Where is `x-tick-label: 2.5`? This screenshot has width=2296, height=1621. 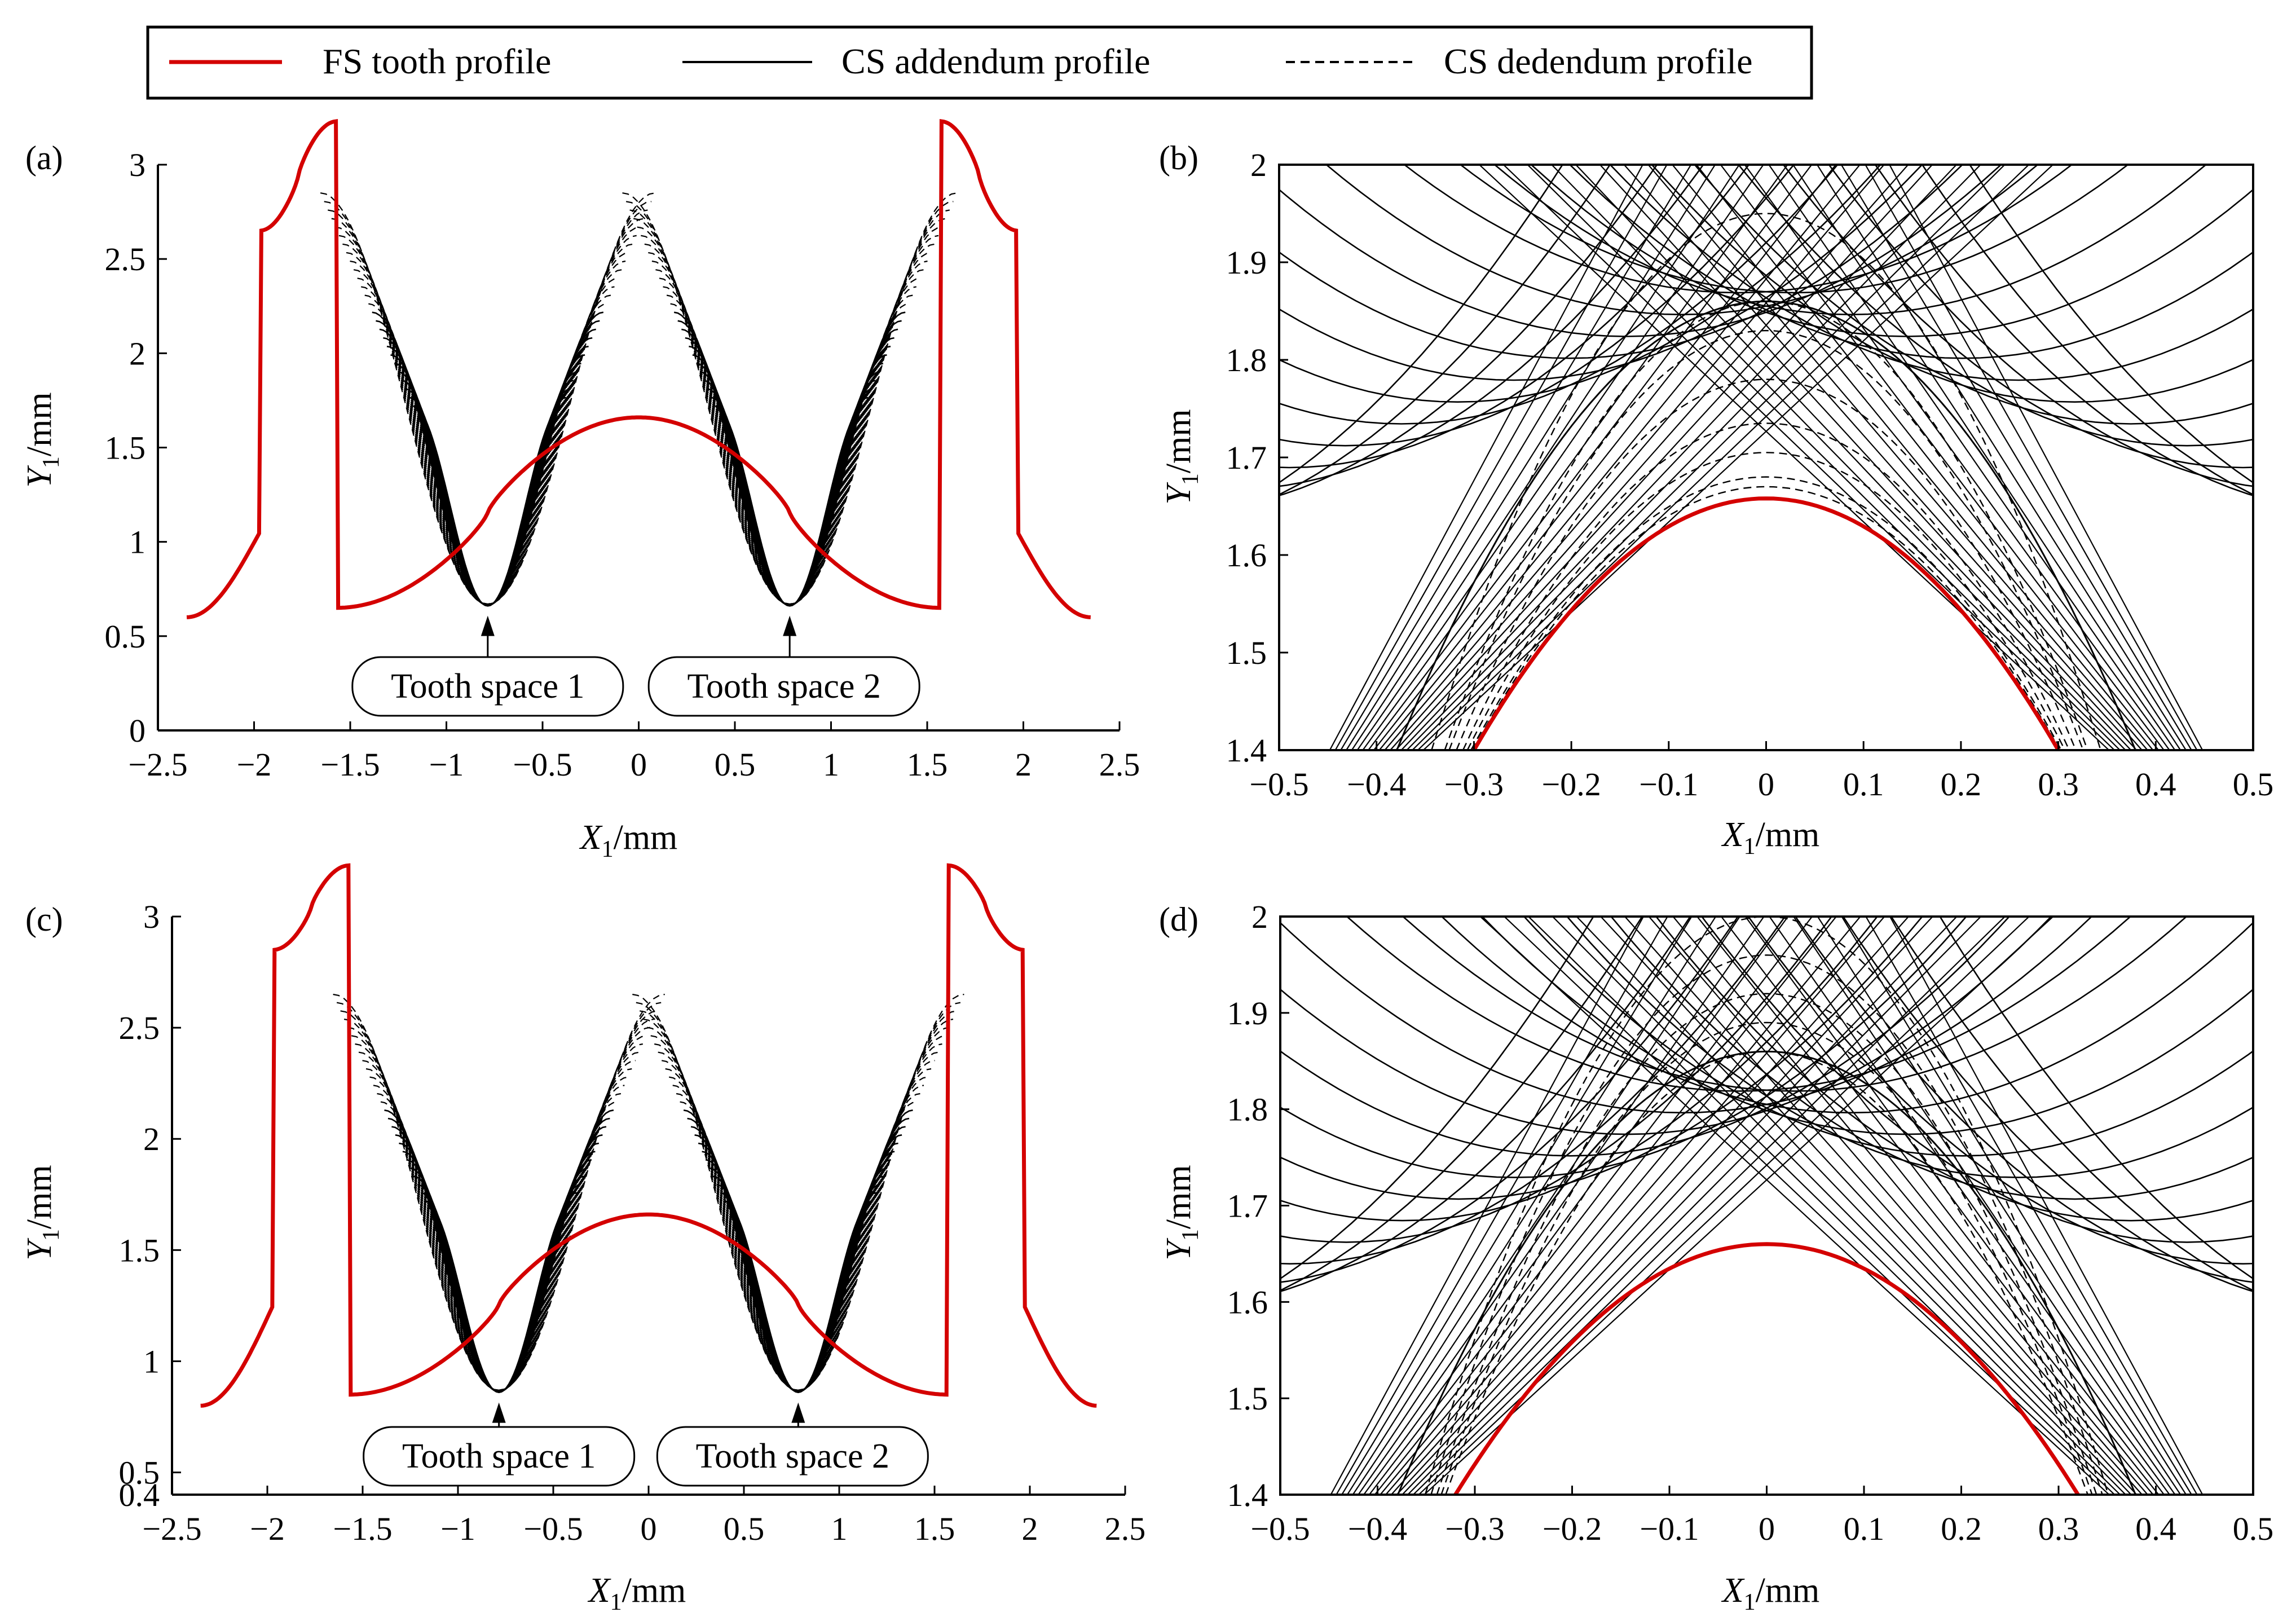 x-tick-label: 2.5 is located at coordinates (1125, 1528).